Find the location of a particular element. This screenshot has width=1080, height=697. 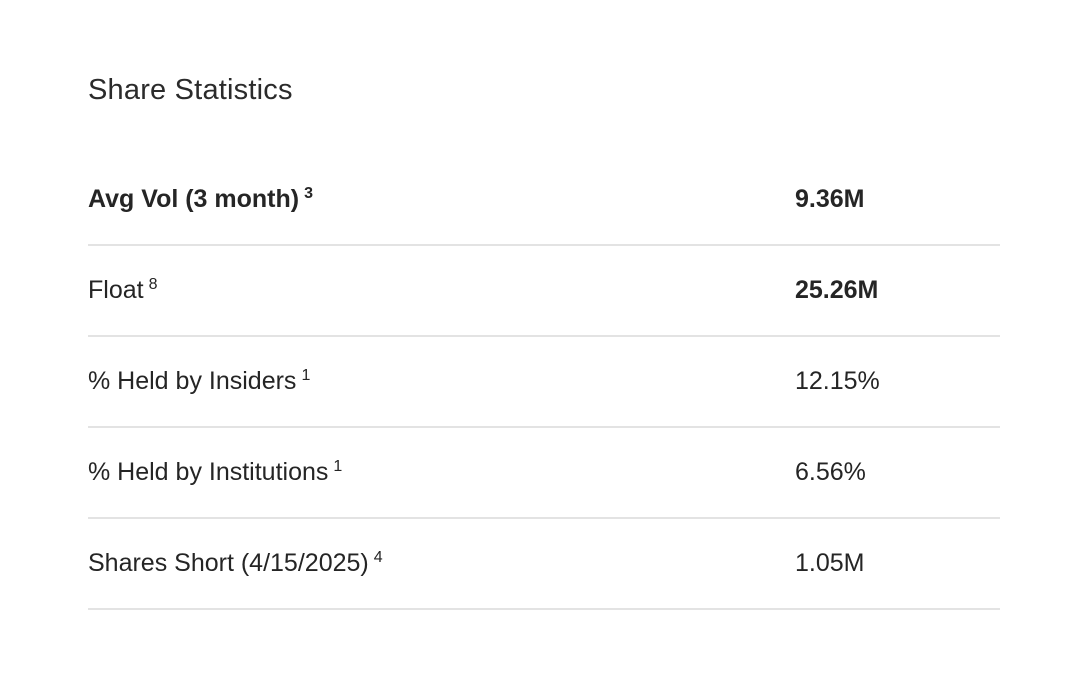

stat-label: Shares Short (4/15/2025) 4 is located at coordinates (441, 563).